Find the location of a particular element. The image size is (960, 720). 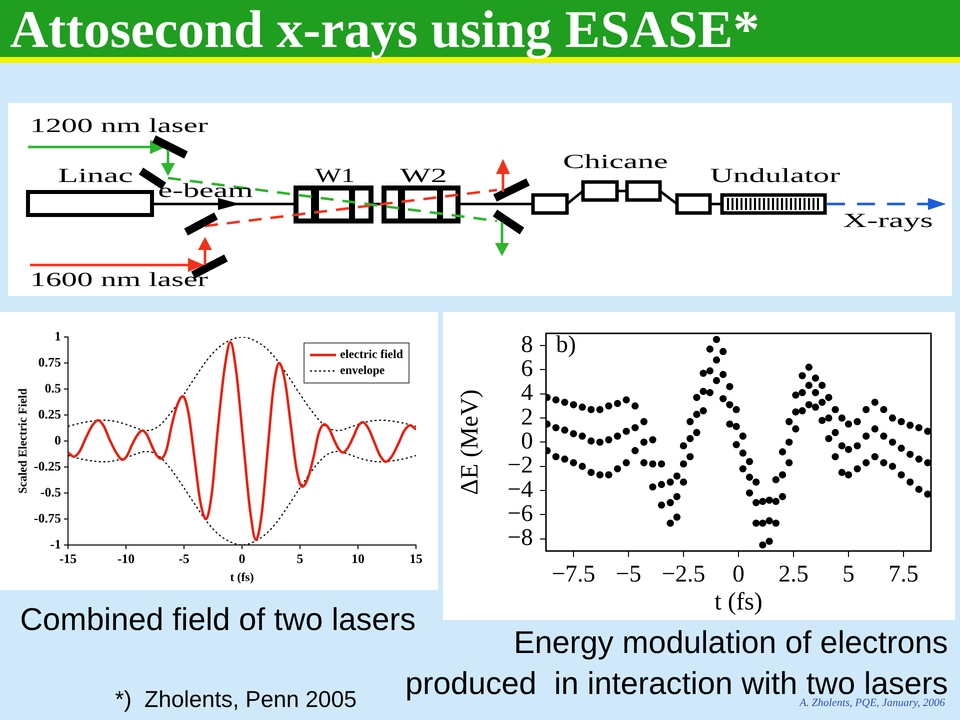

x-tick-label: 7.5 is located at coordinates (903, 575).